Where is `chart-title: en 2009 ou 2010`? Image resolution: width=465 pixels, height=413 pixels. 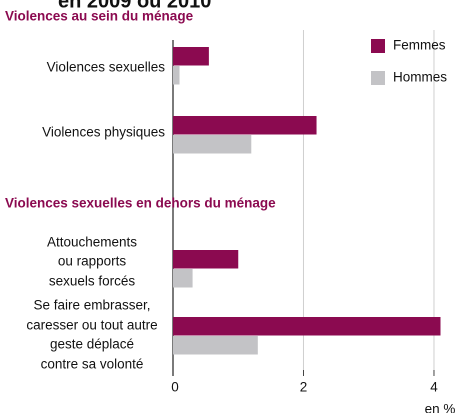 chart-title: en 2009 ou 2010 is located at coordinates (134, 6).